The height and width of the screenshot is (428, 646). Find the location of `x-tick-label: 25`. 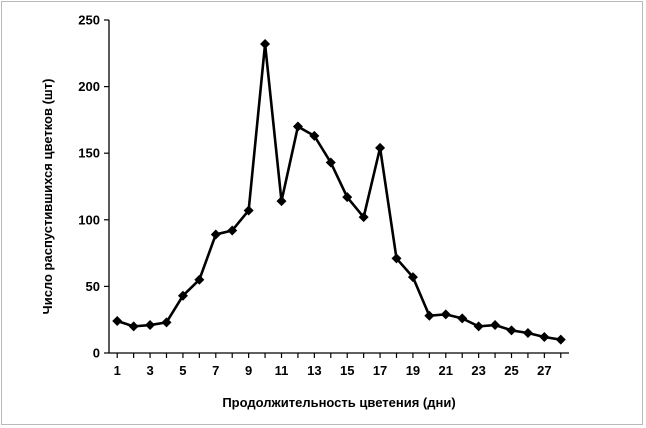

x-tick-label: 25 is located at coordinates (511, 370).